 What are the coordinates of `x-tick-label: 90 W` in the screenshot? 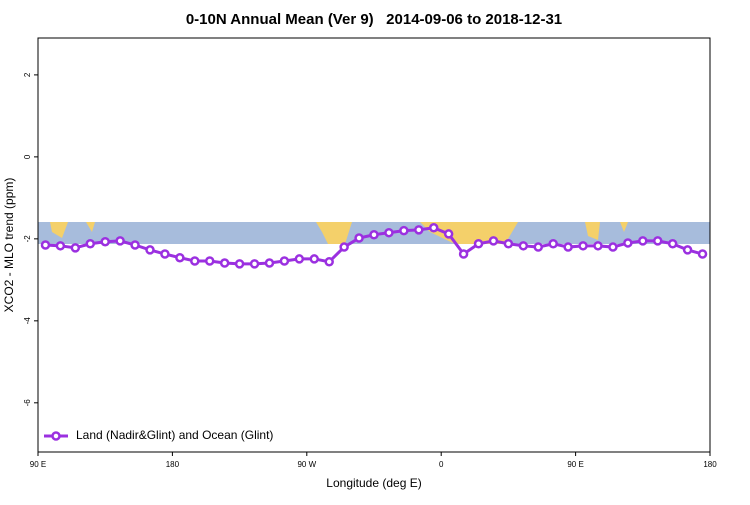 It's located at (306, 464).